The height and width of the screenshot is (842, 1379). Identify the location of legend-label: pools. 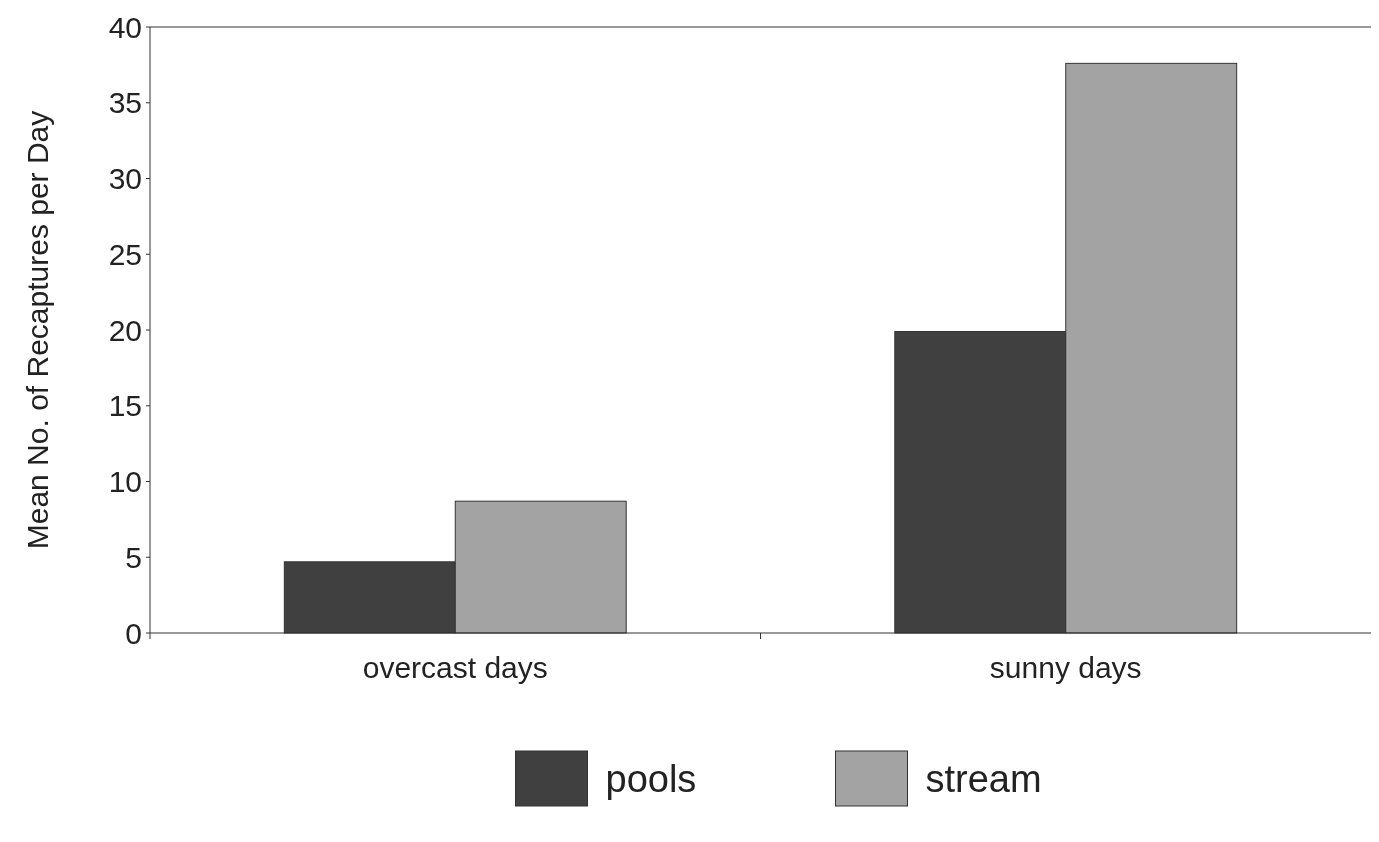
(651, 779).